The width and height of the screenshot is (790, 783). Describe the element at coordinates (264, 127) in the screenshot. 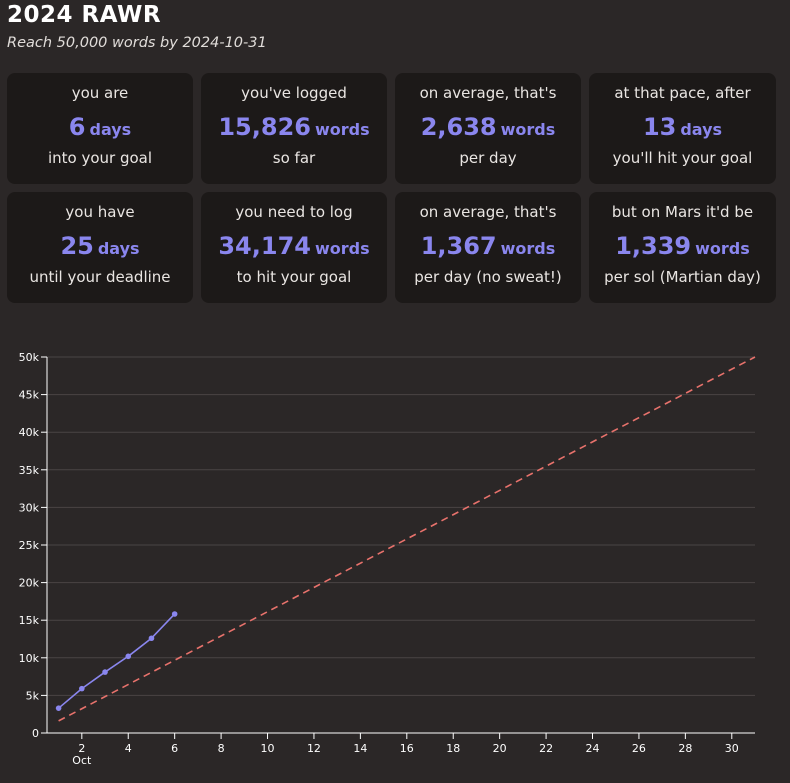

I see `stat-card-value: 15,826` at that location.